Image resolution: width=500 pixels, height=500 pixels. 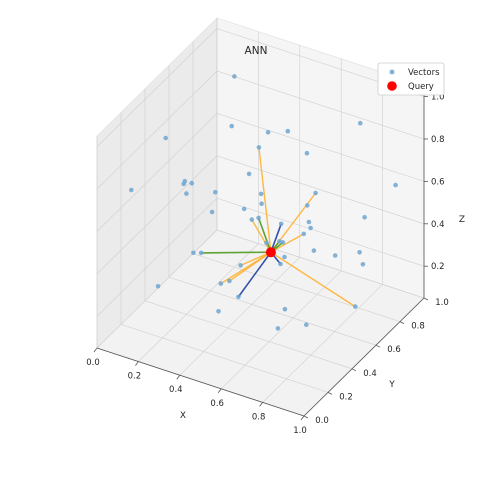 What do you see at coordinates (394, 350) in the screenshot?
I see `y-tick-label-3: 0.6` at bounding box center [394, 350].